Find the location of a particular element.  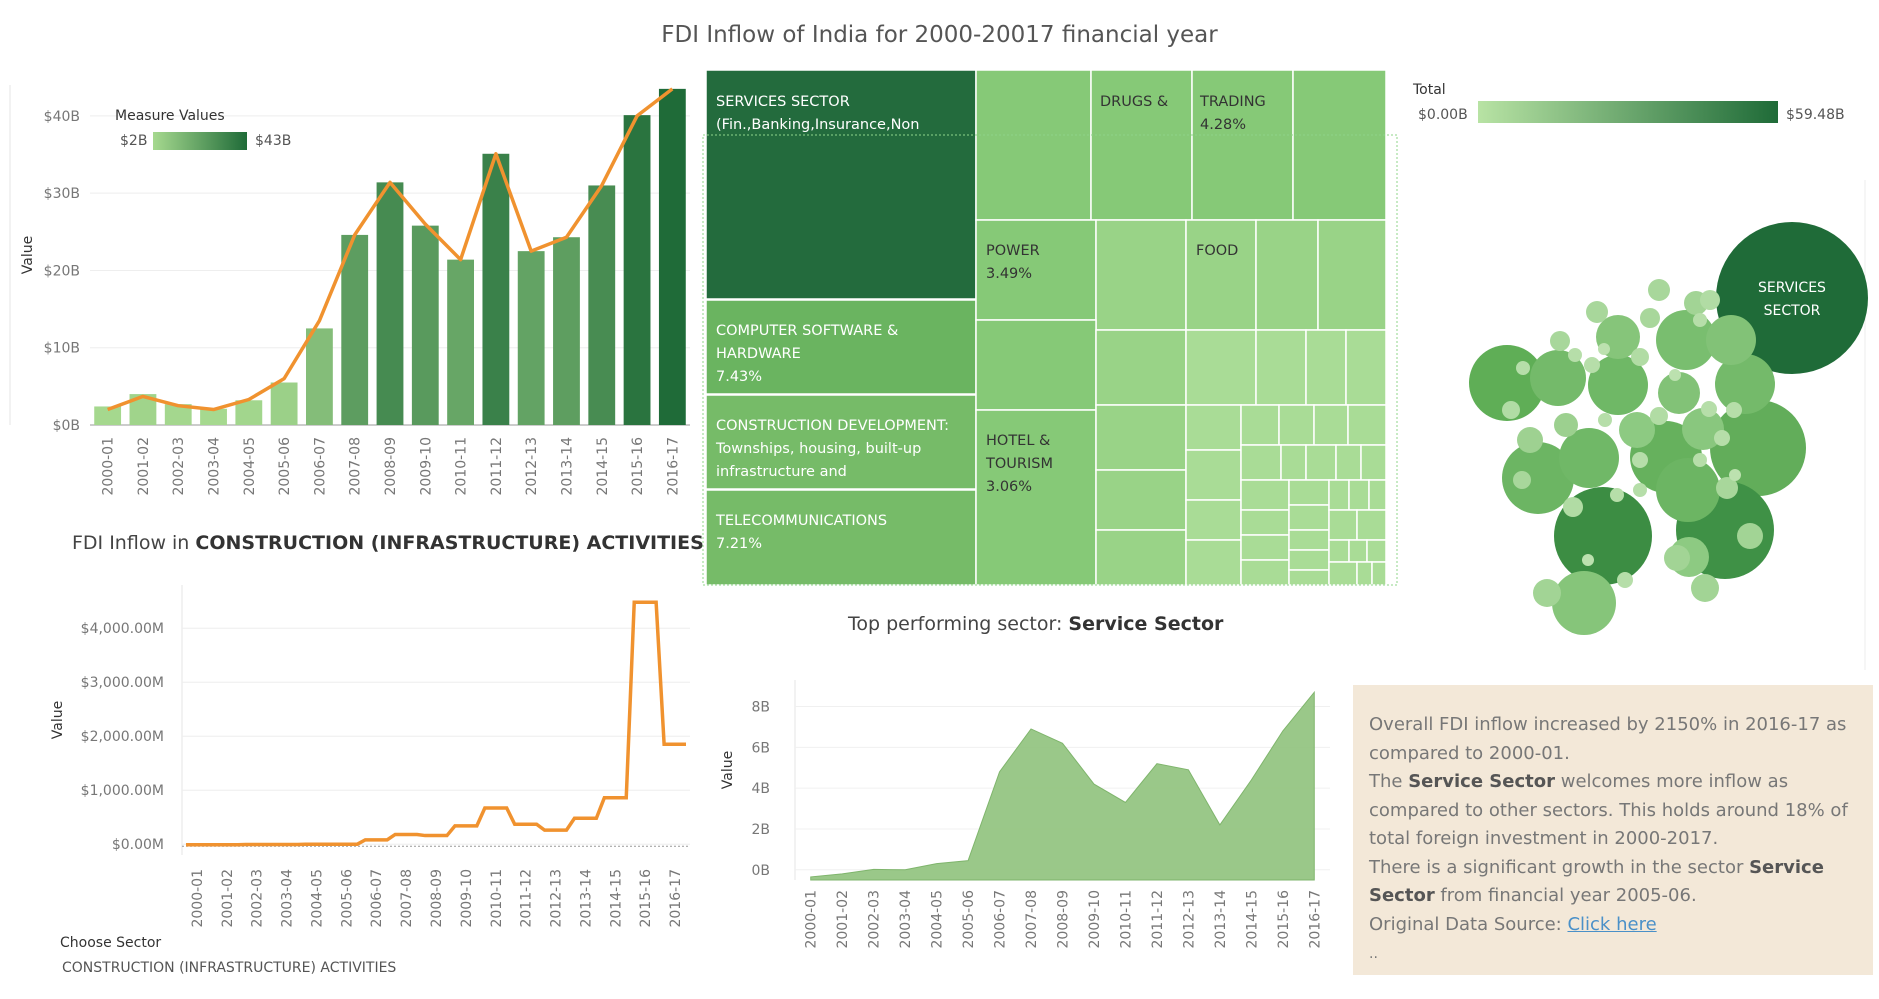

construction-step-line is located at coordinates (436, 723).